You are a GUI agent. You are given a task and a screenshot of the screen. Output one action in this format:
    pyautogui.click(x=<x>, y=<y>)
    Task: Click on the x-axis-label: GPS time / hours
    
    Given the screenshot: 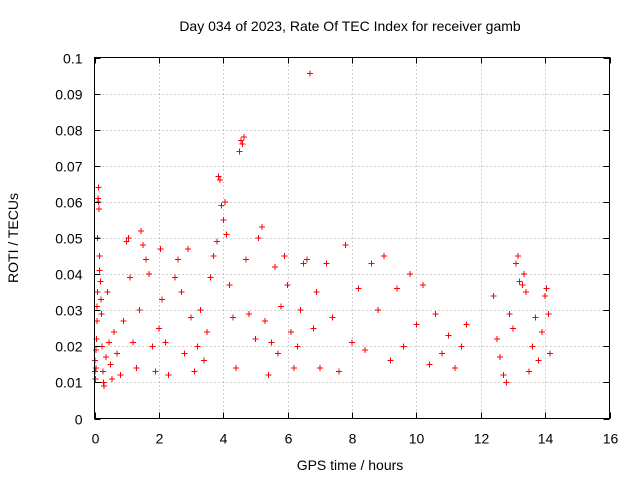 What is the action you would take?
    pyautogui.click(x=350, y=465)
    